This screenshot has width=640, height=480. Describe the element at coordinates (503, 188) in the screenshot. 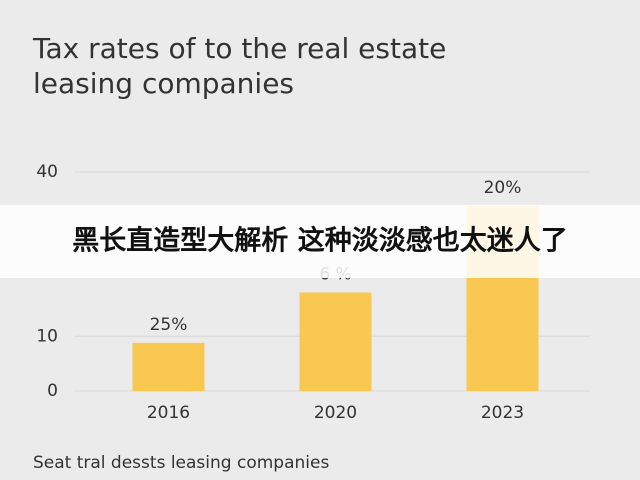

I see `annotation: 20%` at that location.